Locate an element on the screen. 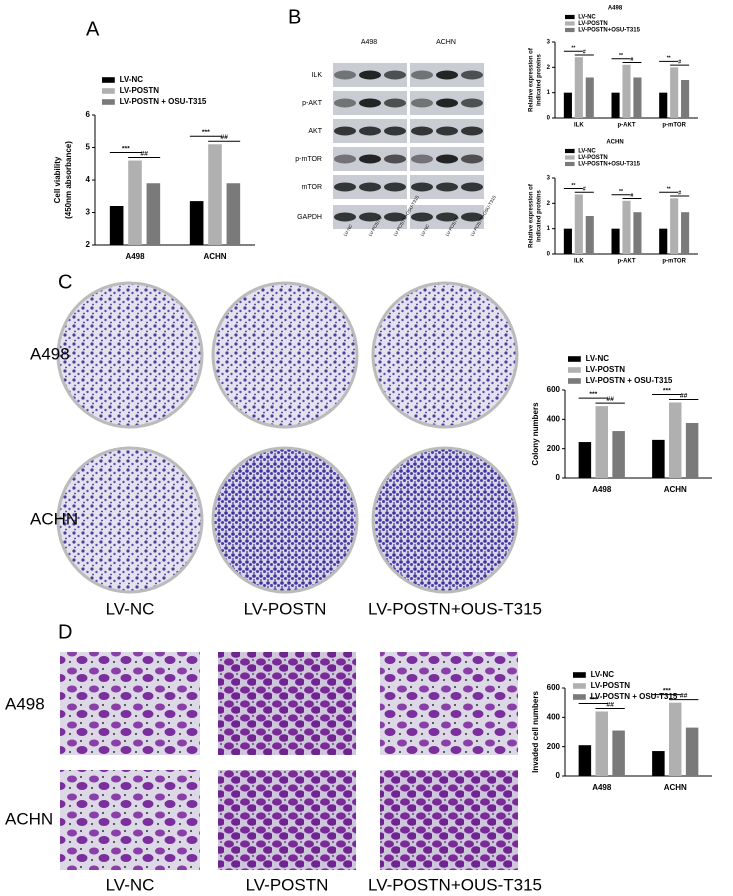 Image resolution: width=733 pixels, height=896 pixels. y-tick-label: 0 is located at coordinates (549, 255).